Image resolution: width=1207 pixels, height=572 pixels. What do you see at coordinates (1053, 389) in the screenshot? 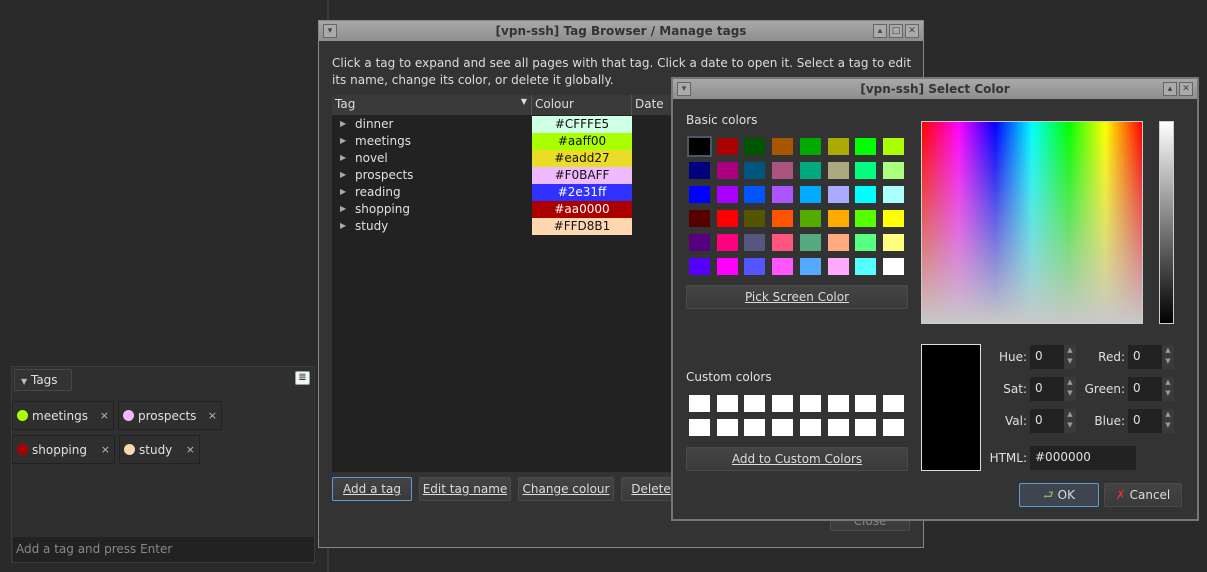
I see `sat-spinbox: 0 ▲ ▼` at bounding box center [1053, 389].